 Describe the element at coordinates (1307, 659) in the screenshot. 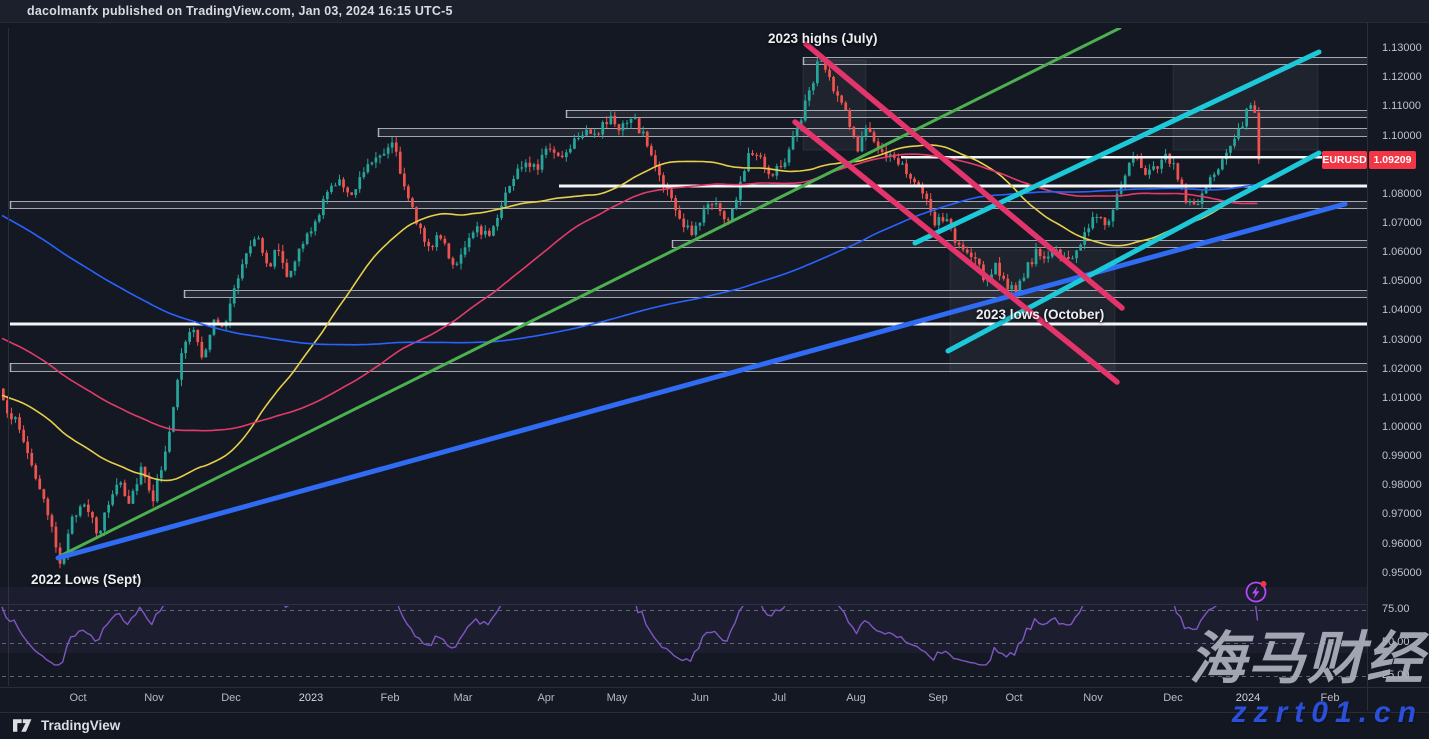

I see `watermark-chinese: 海马财经` at that location.